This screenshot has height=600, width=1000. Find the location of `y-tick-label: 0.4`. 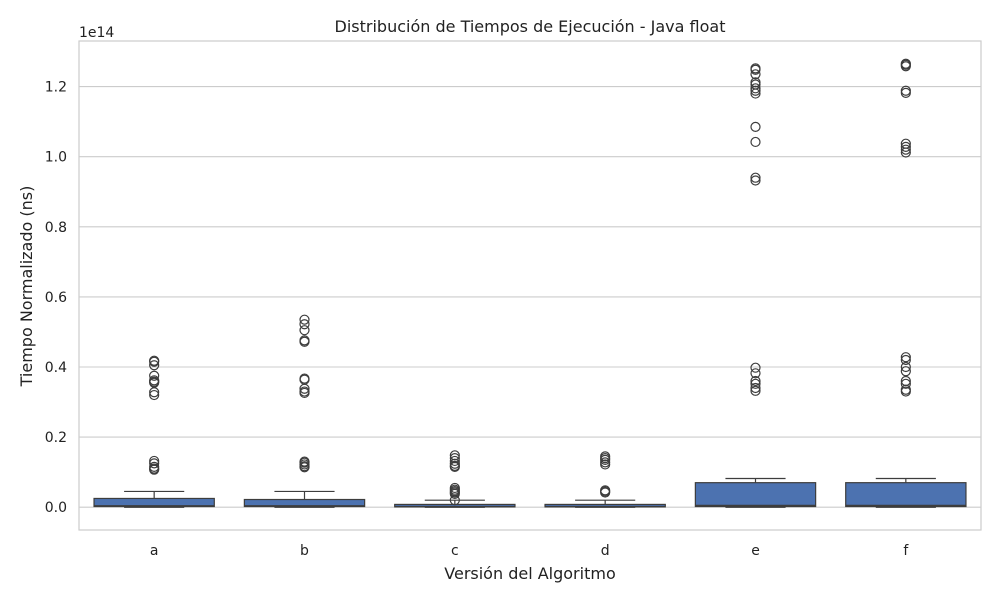

y-tick-label: 0.4 is located at coordinates (56, 368).